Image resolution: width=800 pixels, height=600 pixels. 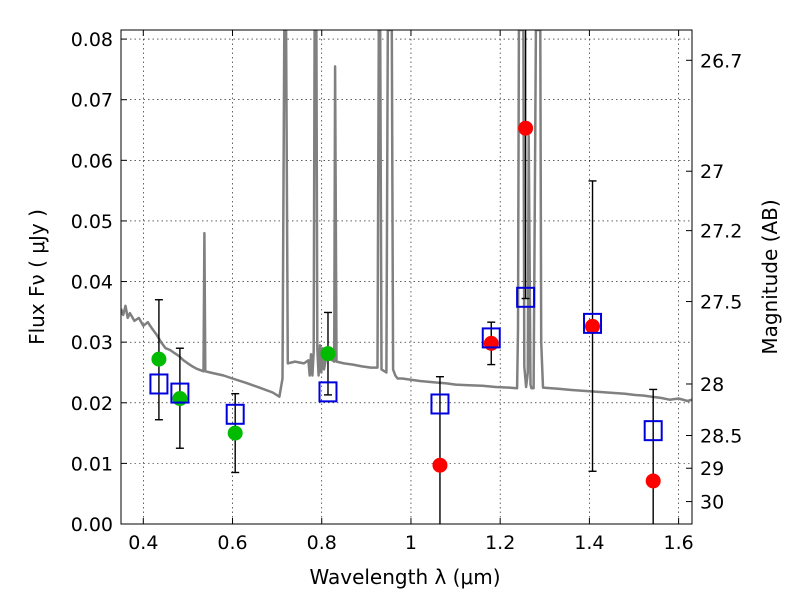 What do you see at coordinates (232, 543) in the screenshot?
I see `x-tick-label: 0.6` at bounding box center [232, 543].